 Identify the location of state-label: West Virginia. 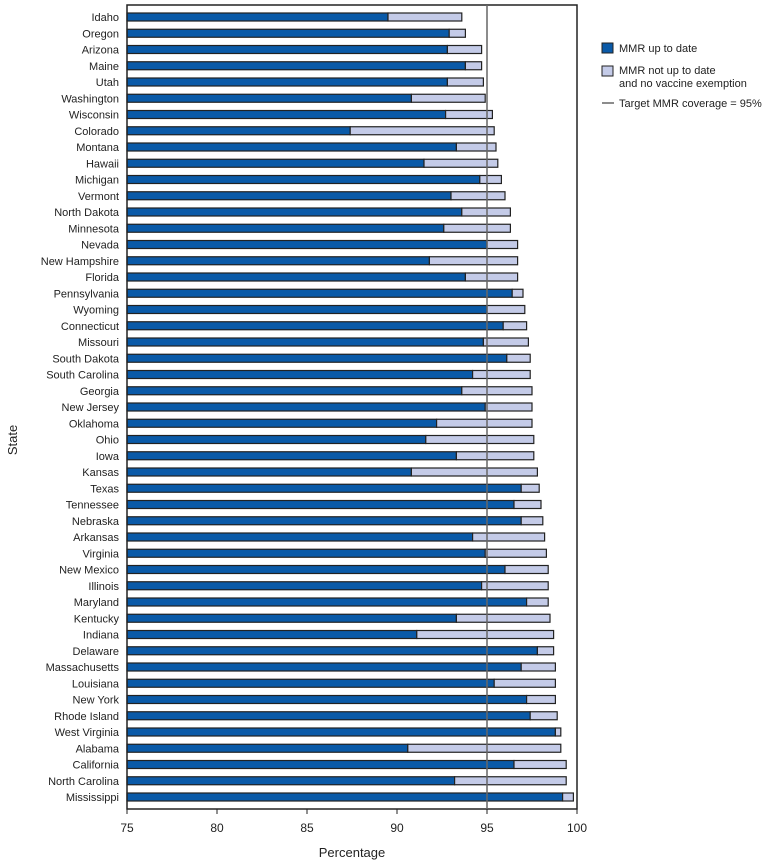
(87, 733).